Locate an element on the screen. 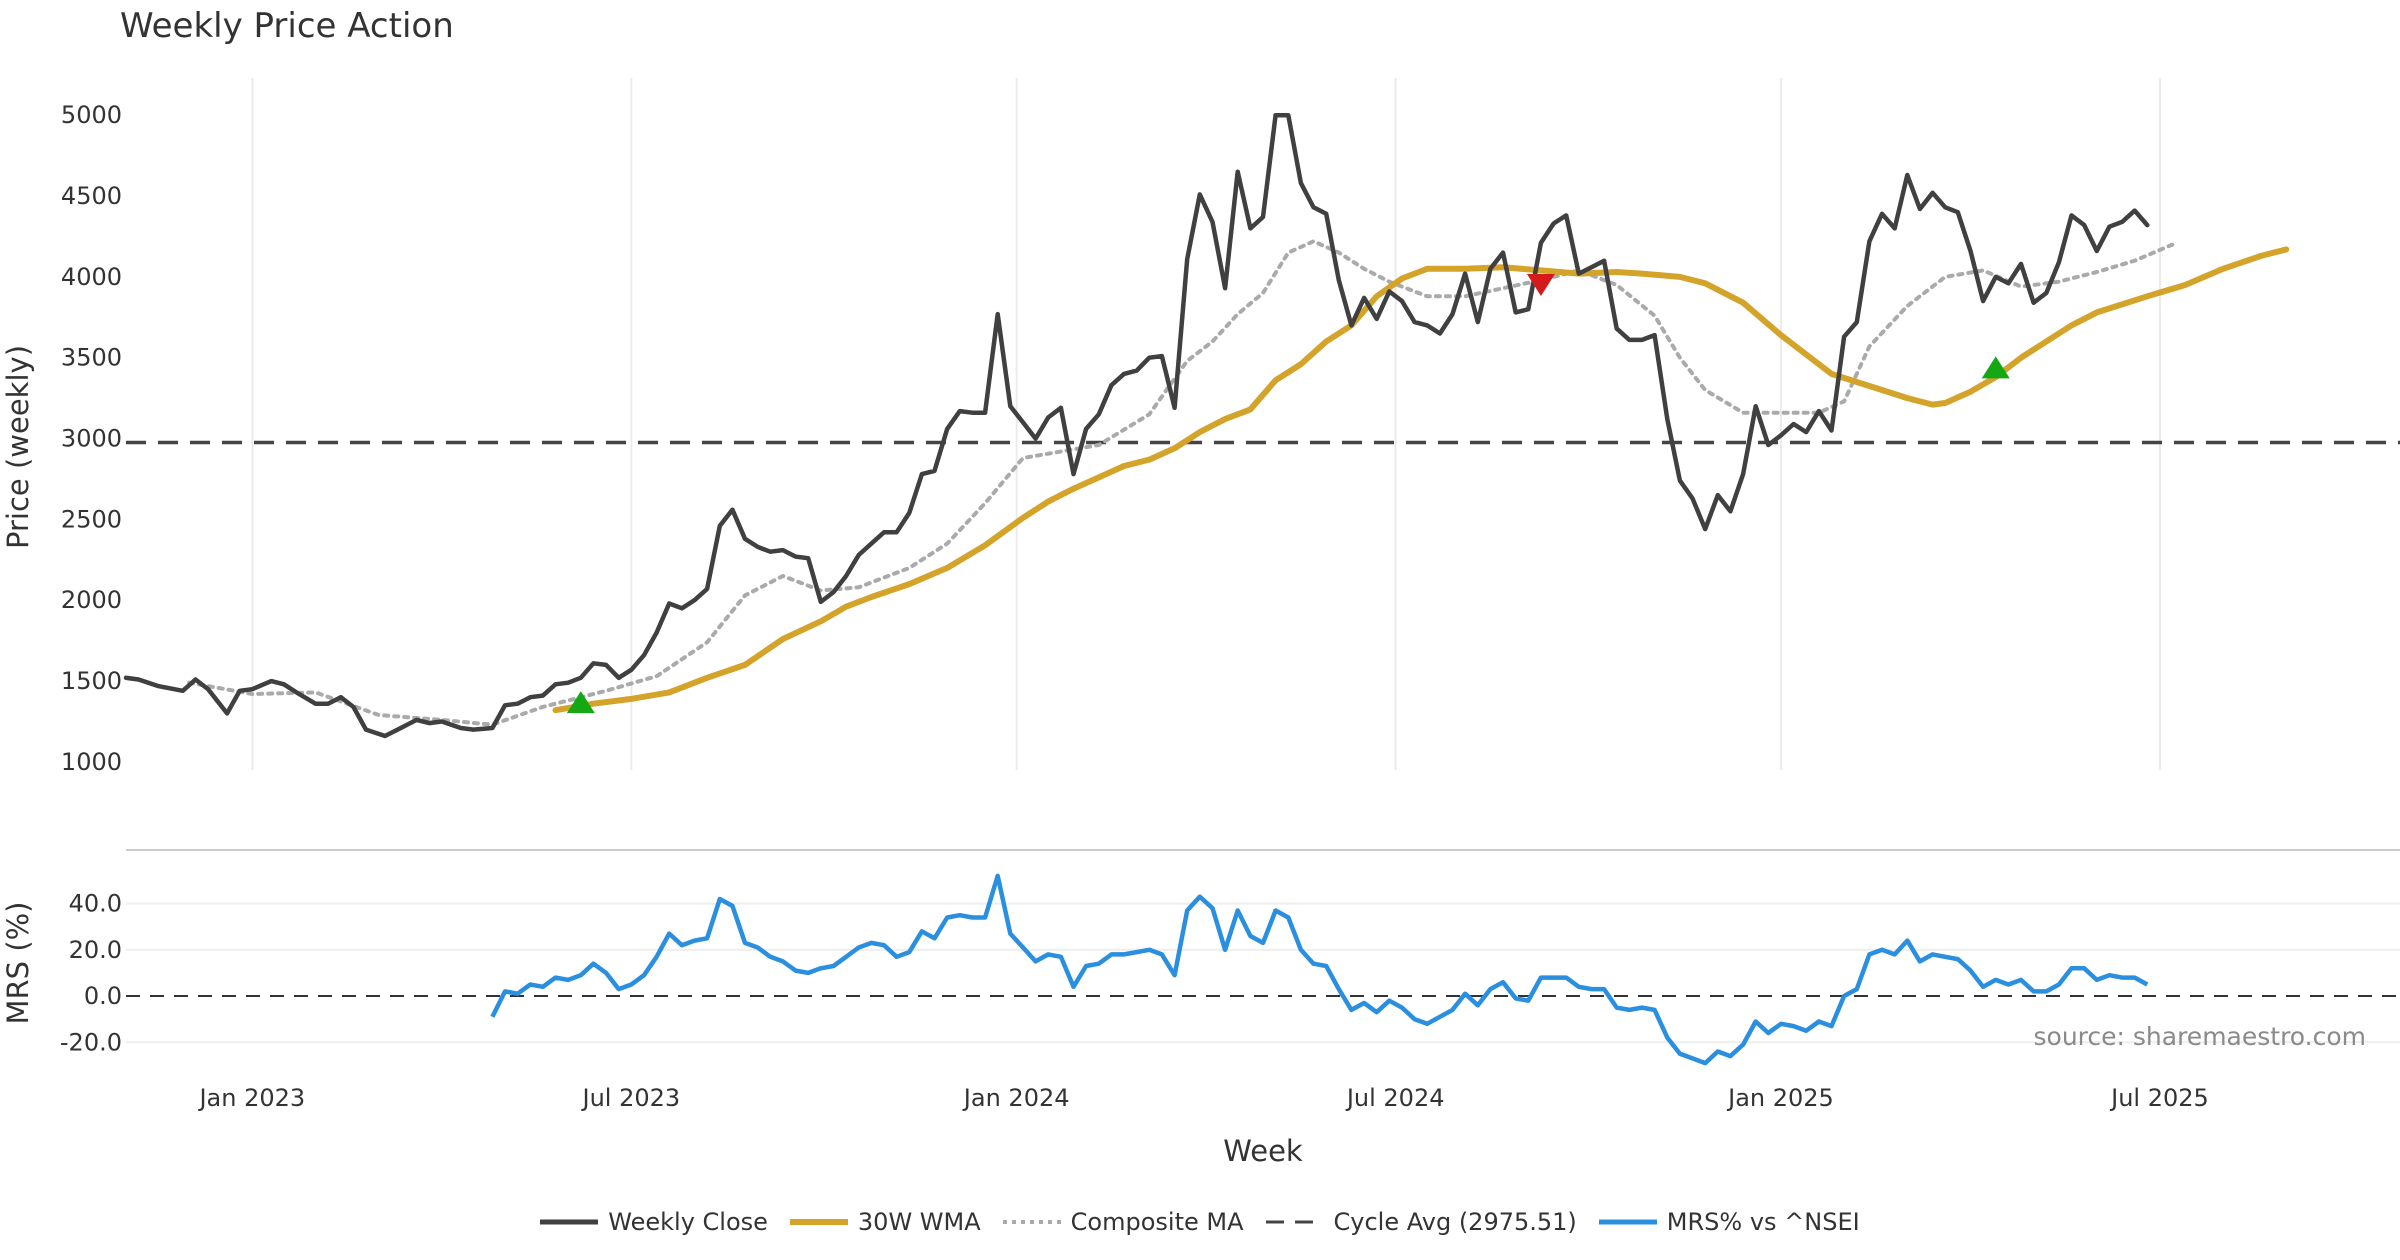 The height and width of the screenshot is (1260, 2400). legend-item-weekly-close: Weekly Close is located at coordinates (654, 1222).